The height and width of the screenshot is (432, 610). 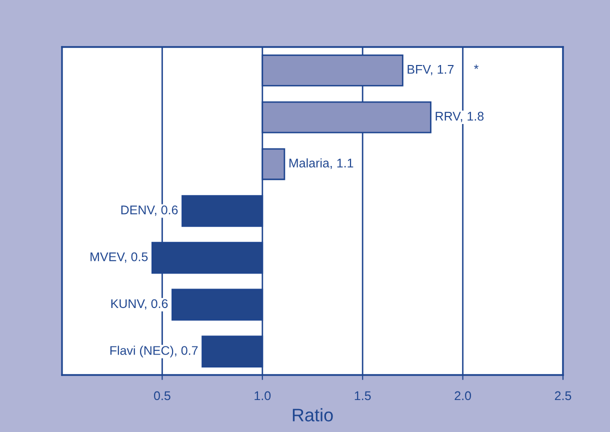 I want to click on x-axis-title: Ratio, so click(x=312, y=415).